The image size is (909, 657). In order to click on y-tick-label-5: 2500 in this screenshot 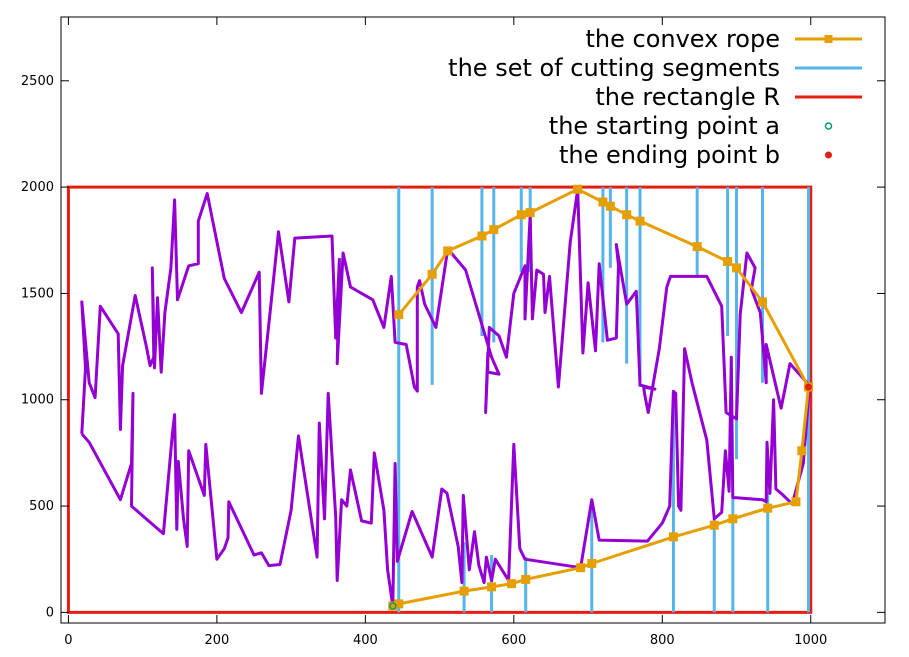, I will do `click(37, 81)`.